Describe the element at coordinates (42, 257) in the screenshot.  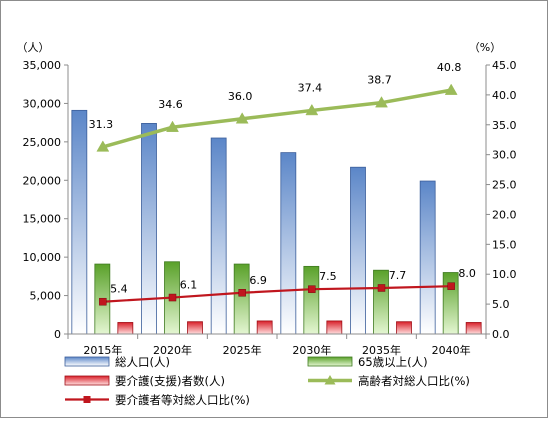
I see `left-tick-label: 10,000` at that location.